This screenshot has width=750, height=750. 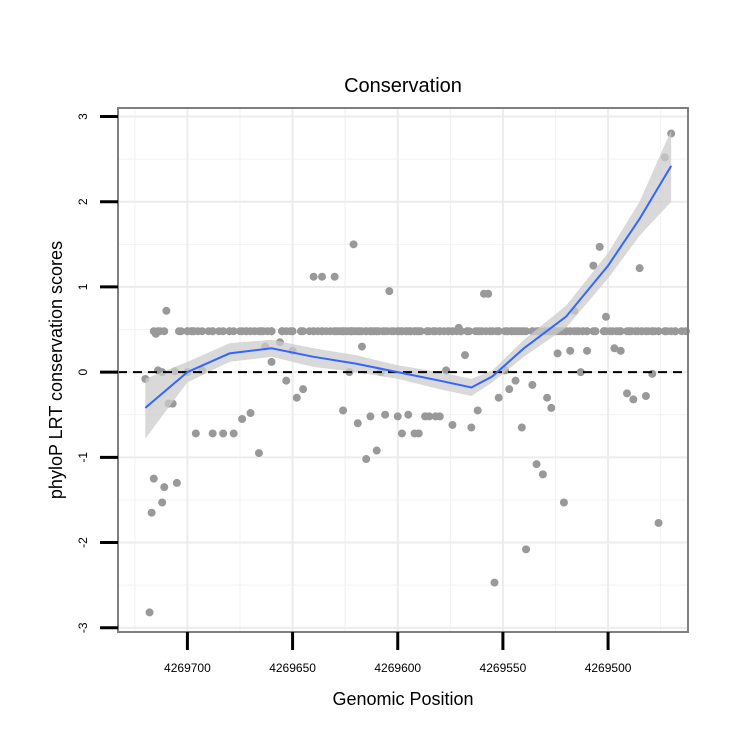 What do you see at coordinates (83, 286) in the screenshot?
I see `y-tick-label: 1` at bounding box center [83, 286].